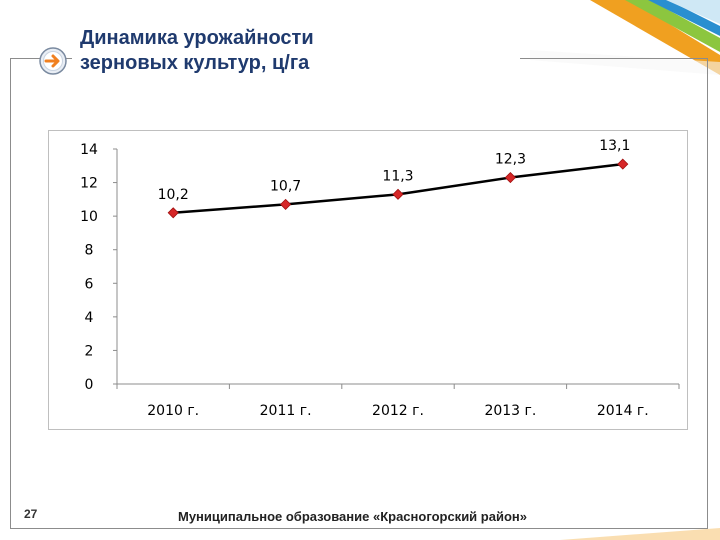  I want to click on y-tick-label: 4, so click(89, 318).